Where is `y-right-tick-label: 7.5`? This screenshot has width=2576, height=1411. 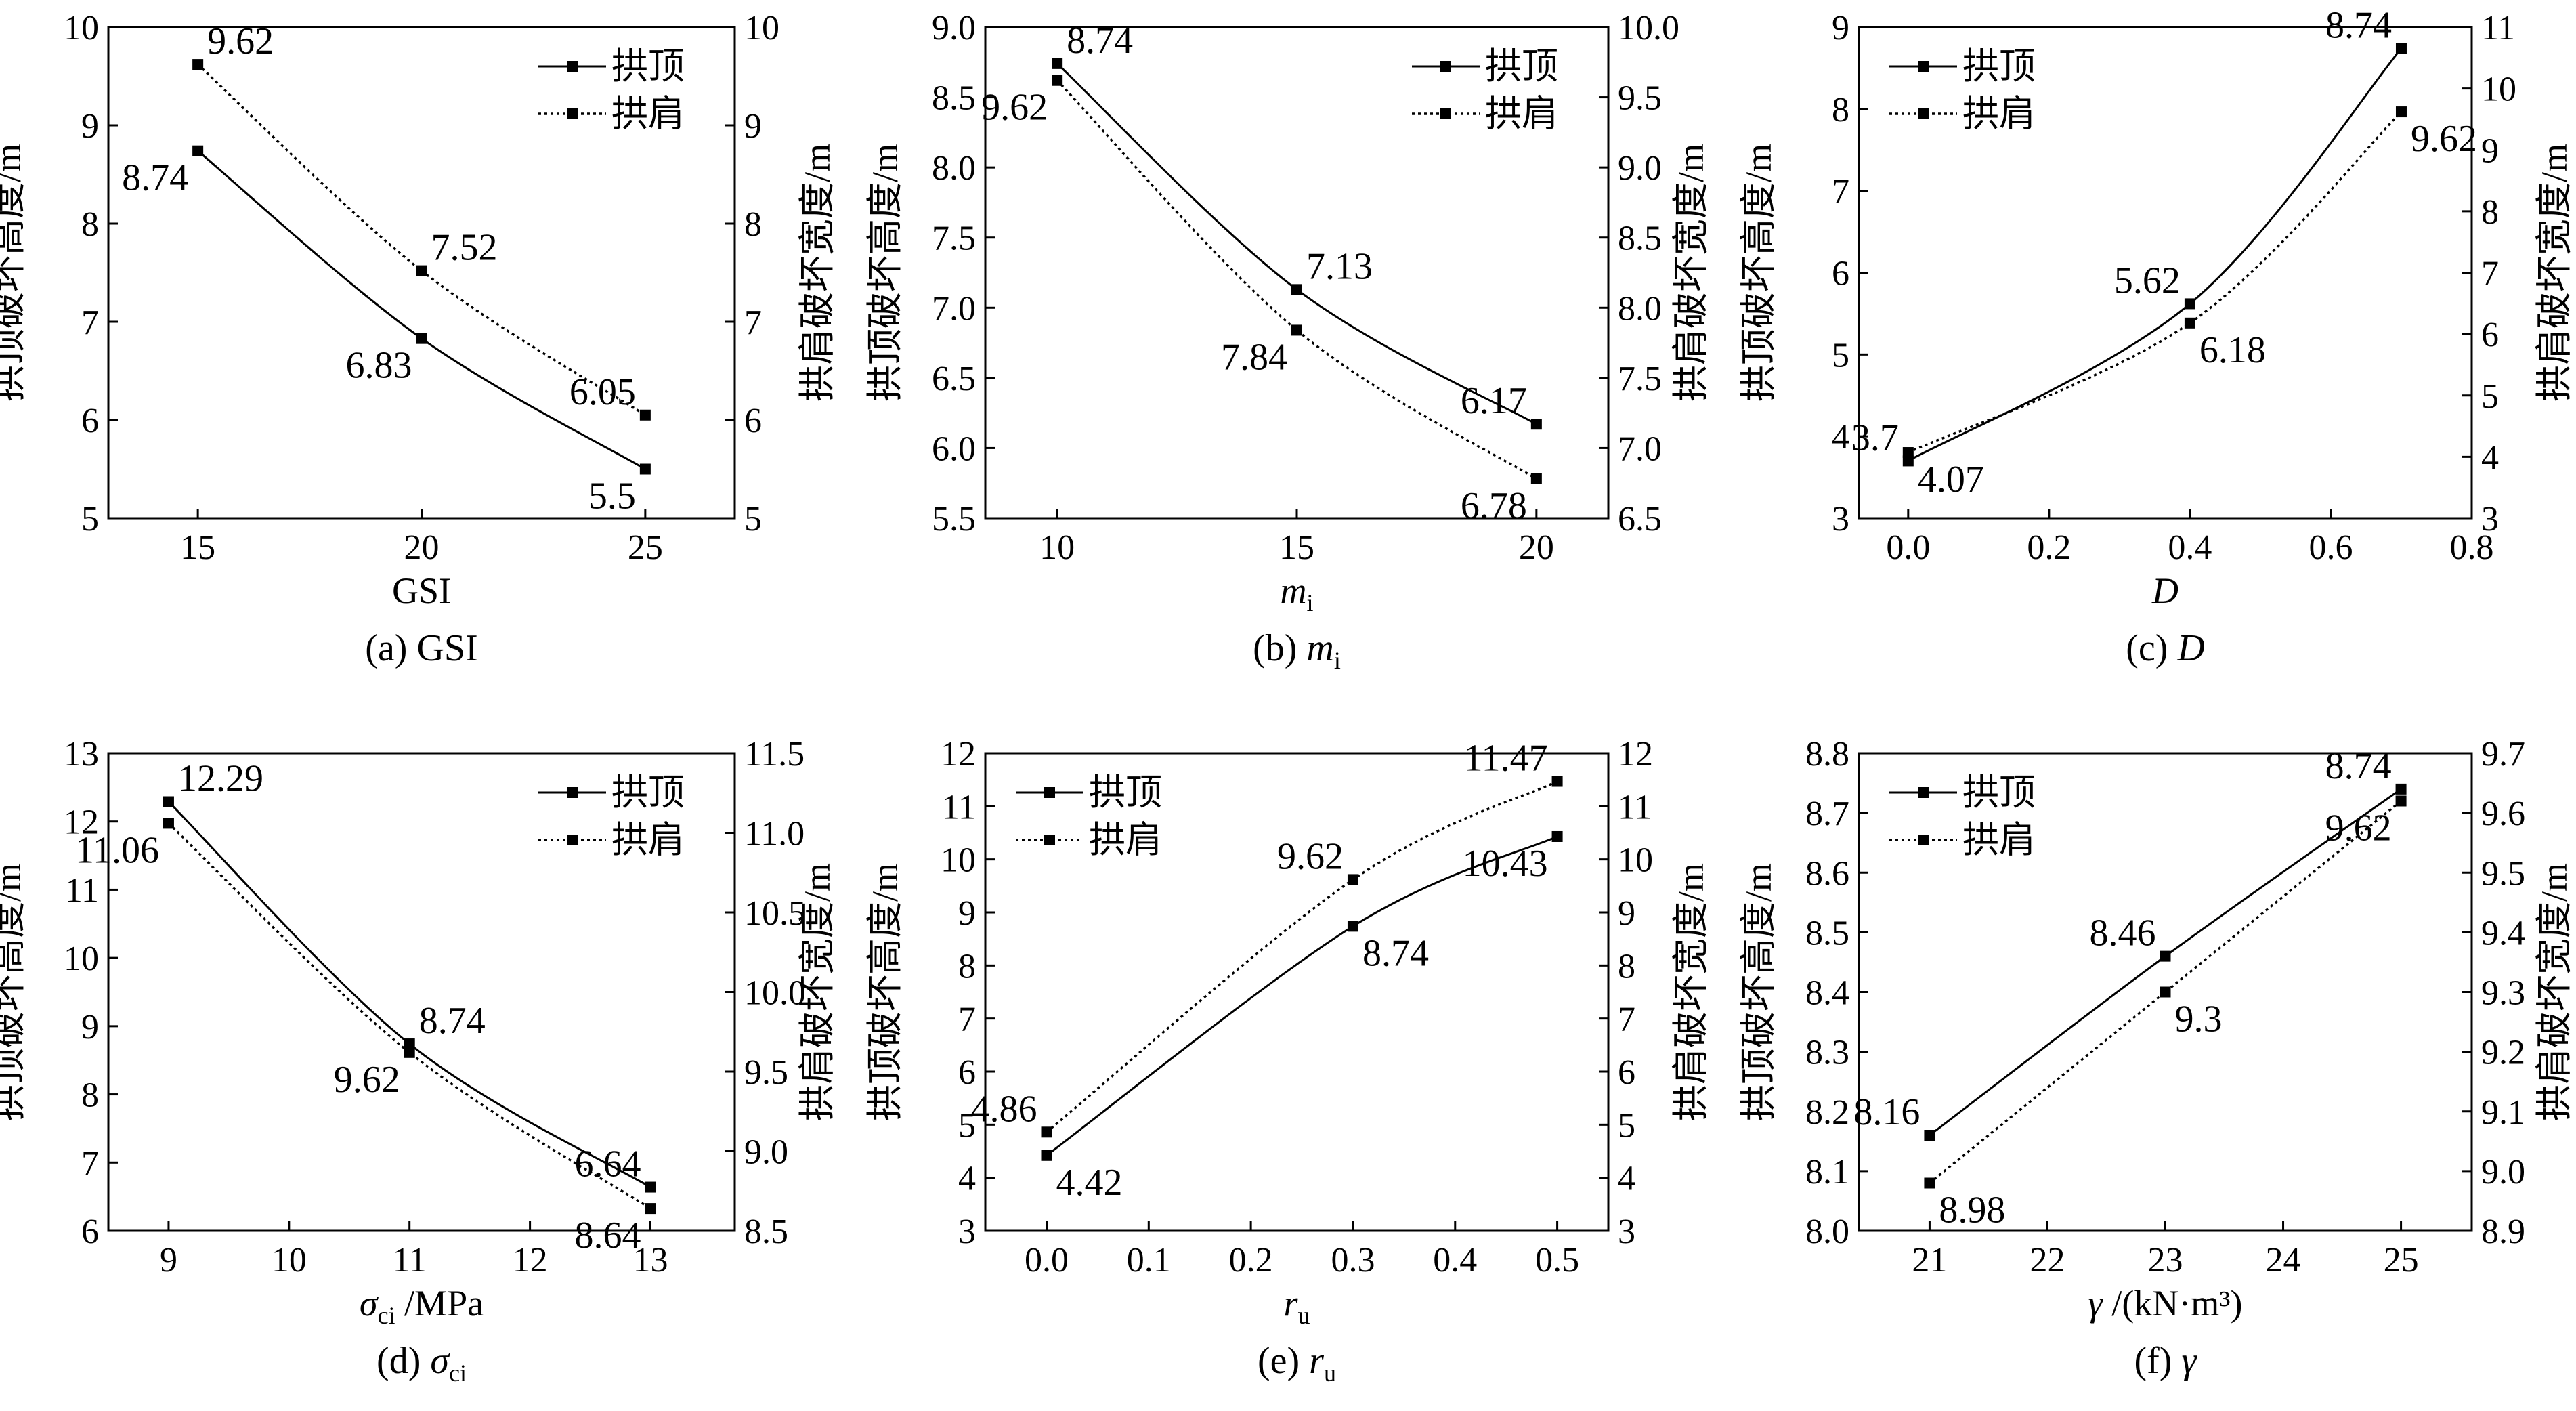 y-right-tick-label: 7.5 is located at coordinates (1640, 379).